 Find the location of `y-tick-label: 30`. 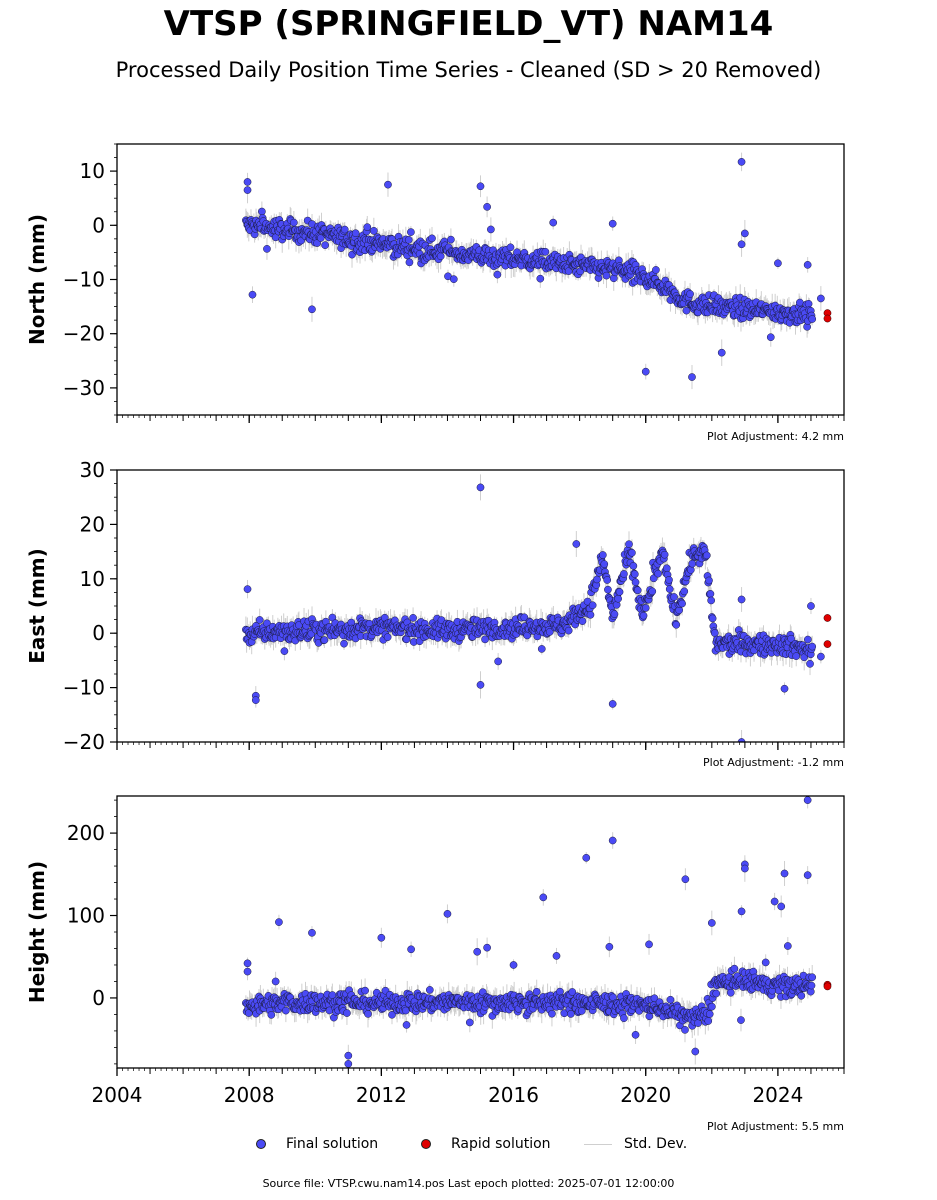

y-tick-label: 30 is located at coordinates (92, 470).